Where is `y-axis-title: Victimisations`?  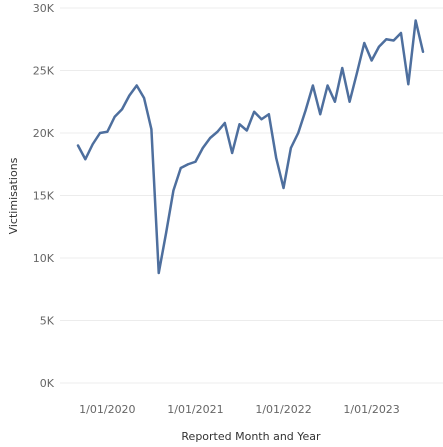
y-axis-title: Victimisations is located at coordinates (13, 195).